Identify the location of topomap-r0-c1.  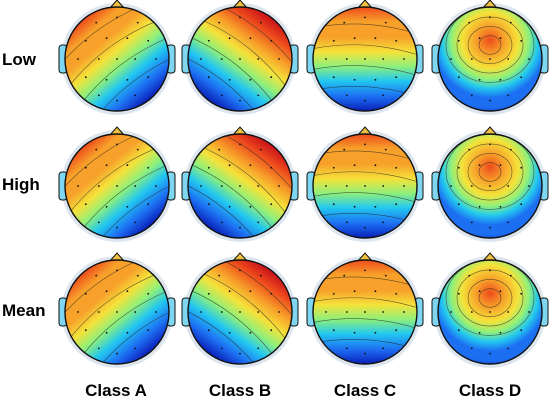
(239, 60).